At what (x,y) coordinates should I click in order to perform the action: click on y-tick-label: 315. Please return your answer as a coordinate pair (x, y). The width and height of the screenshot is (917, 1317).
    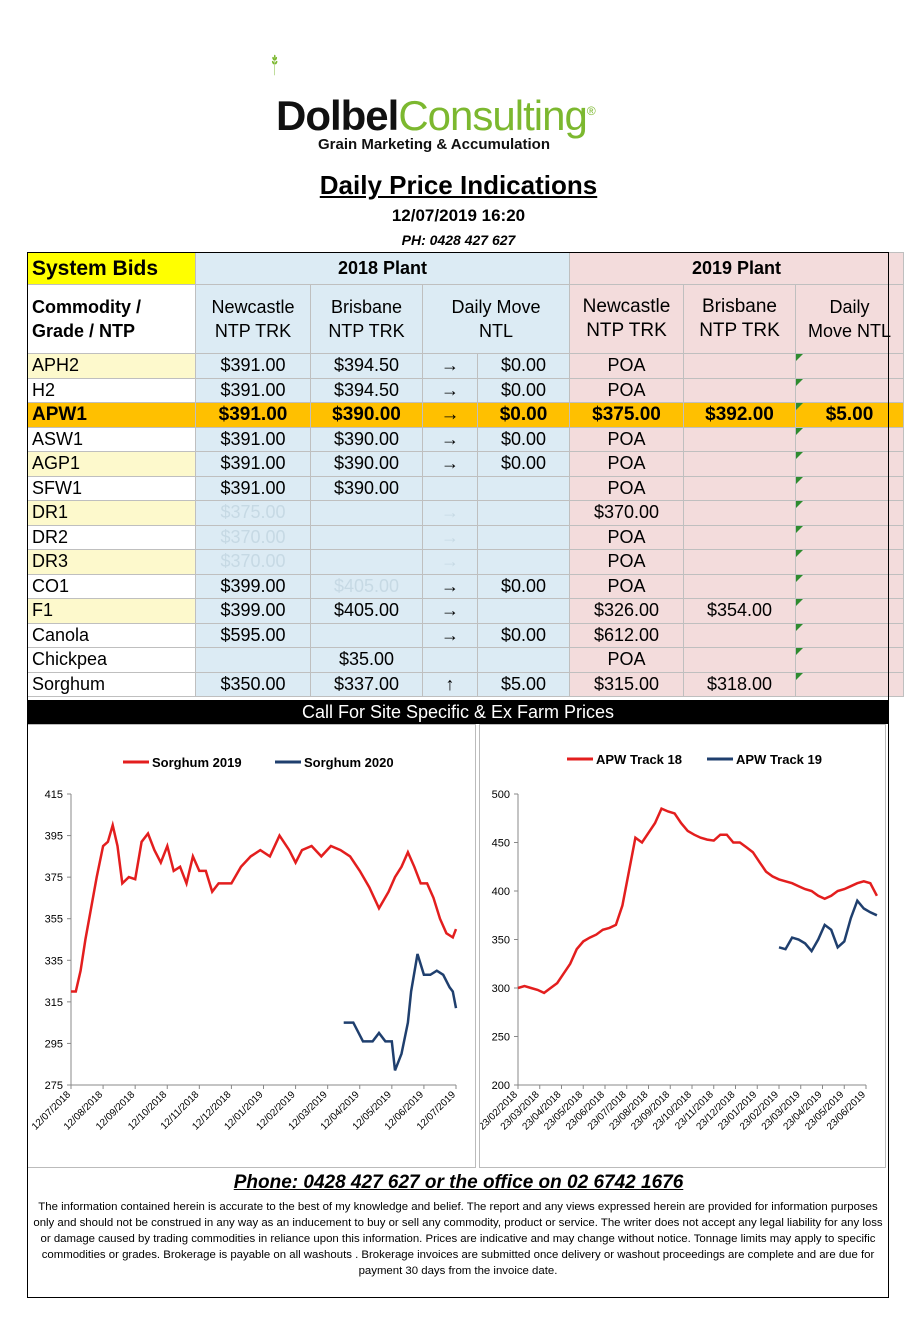
    Looking at the image, I should click on (54, 1003).